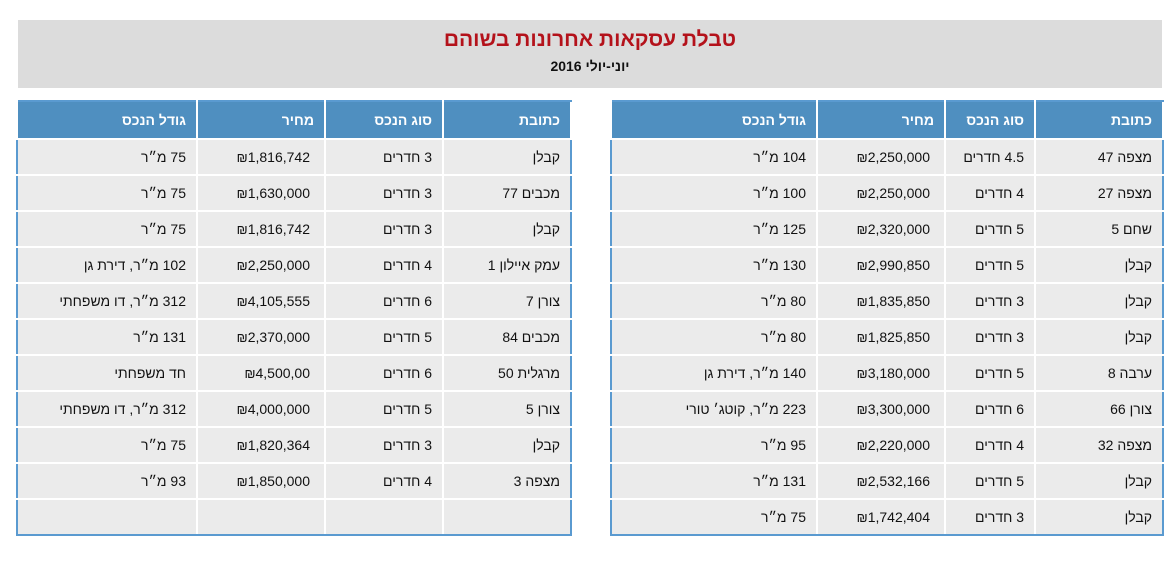 The image size is (1170, 582). I want to click on price-cell: ₪2,250,000, so click(261, 265).